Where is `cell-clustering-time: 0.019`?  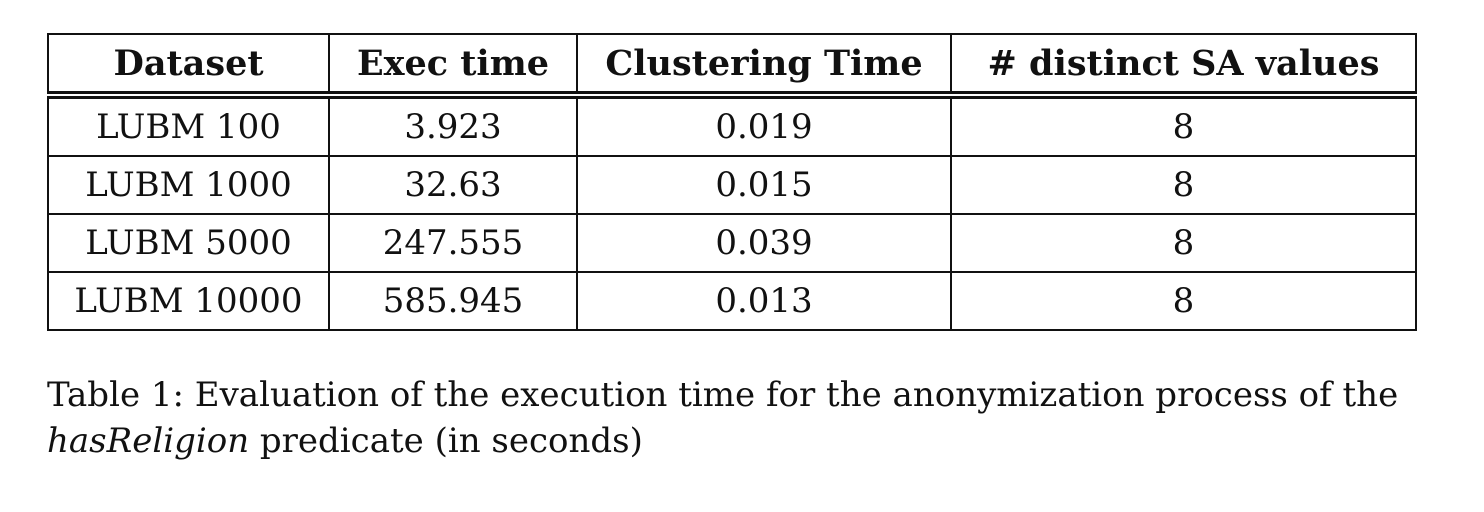 cell-clustering-time: 0.019 is located at coordinates (764, 125).